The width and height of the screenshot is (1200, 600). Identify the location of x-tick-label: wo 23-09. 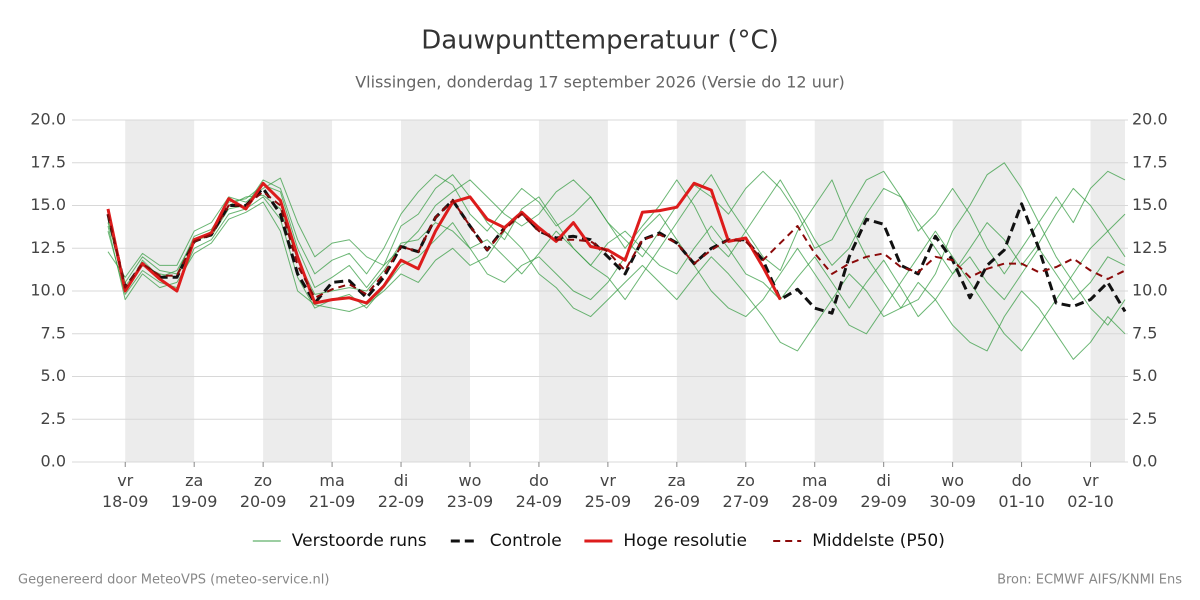
(470, 491).